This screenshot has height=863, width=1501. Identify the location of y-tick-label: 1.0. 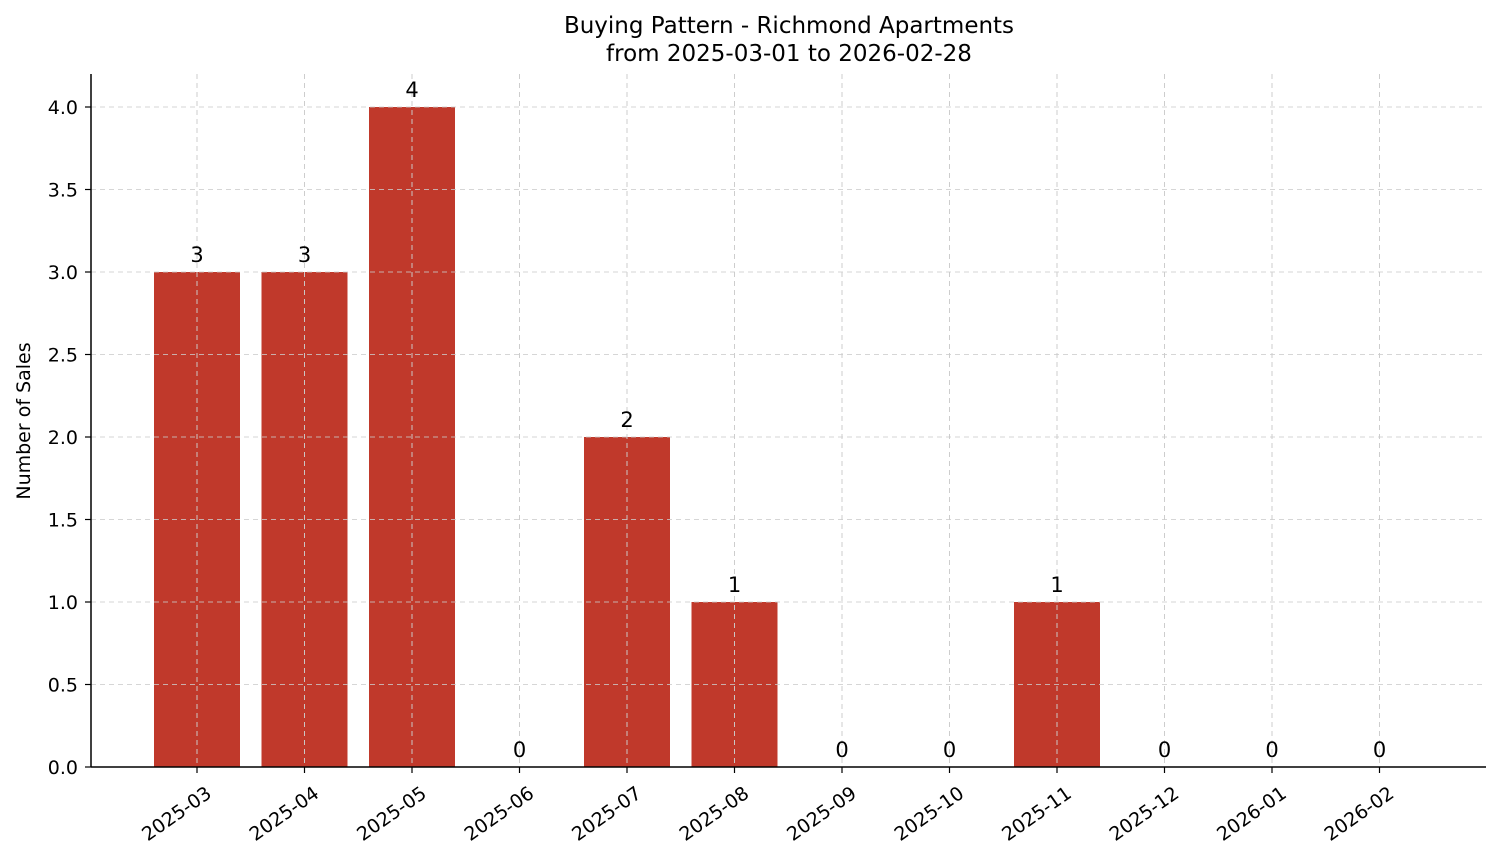
(63, 603).